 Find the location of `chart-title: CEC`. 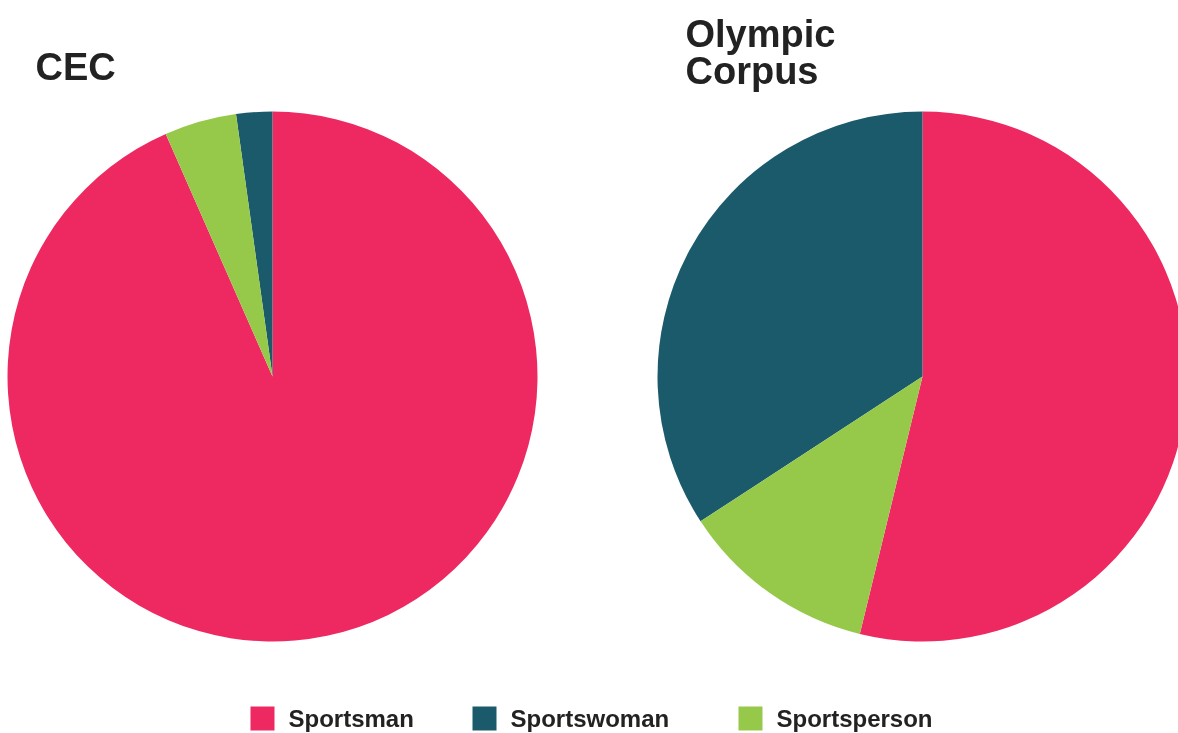

chart-title: CEC is located at coordinates (75, 66).